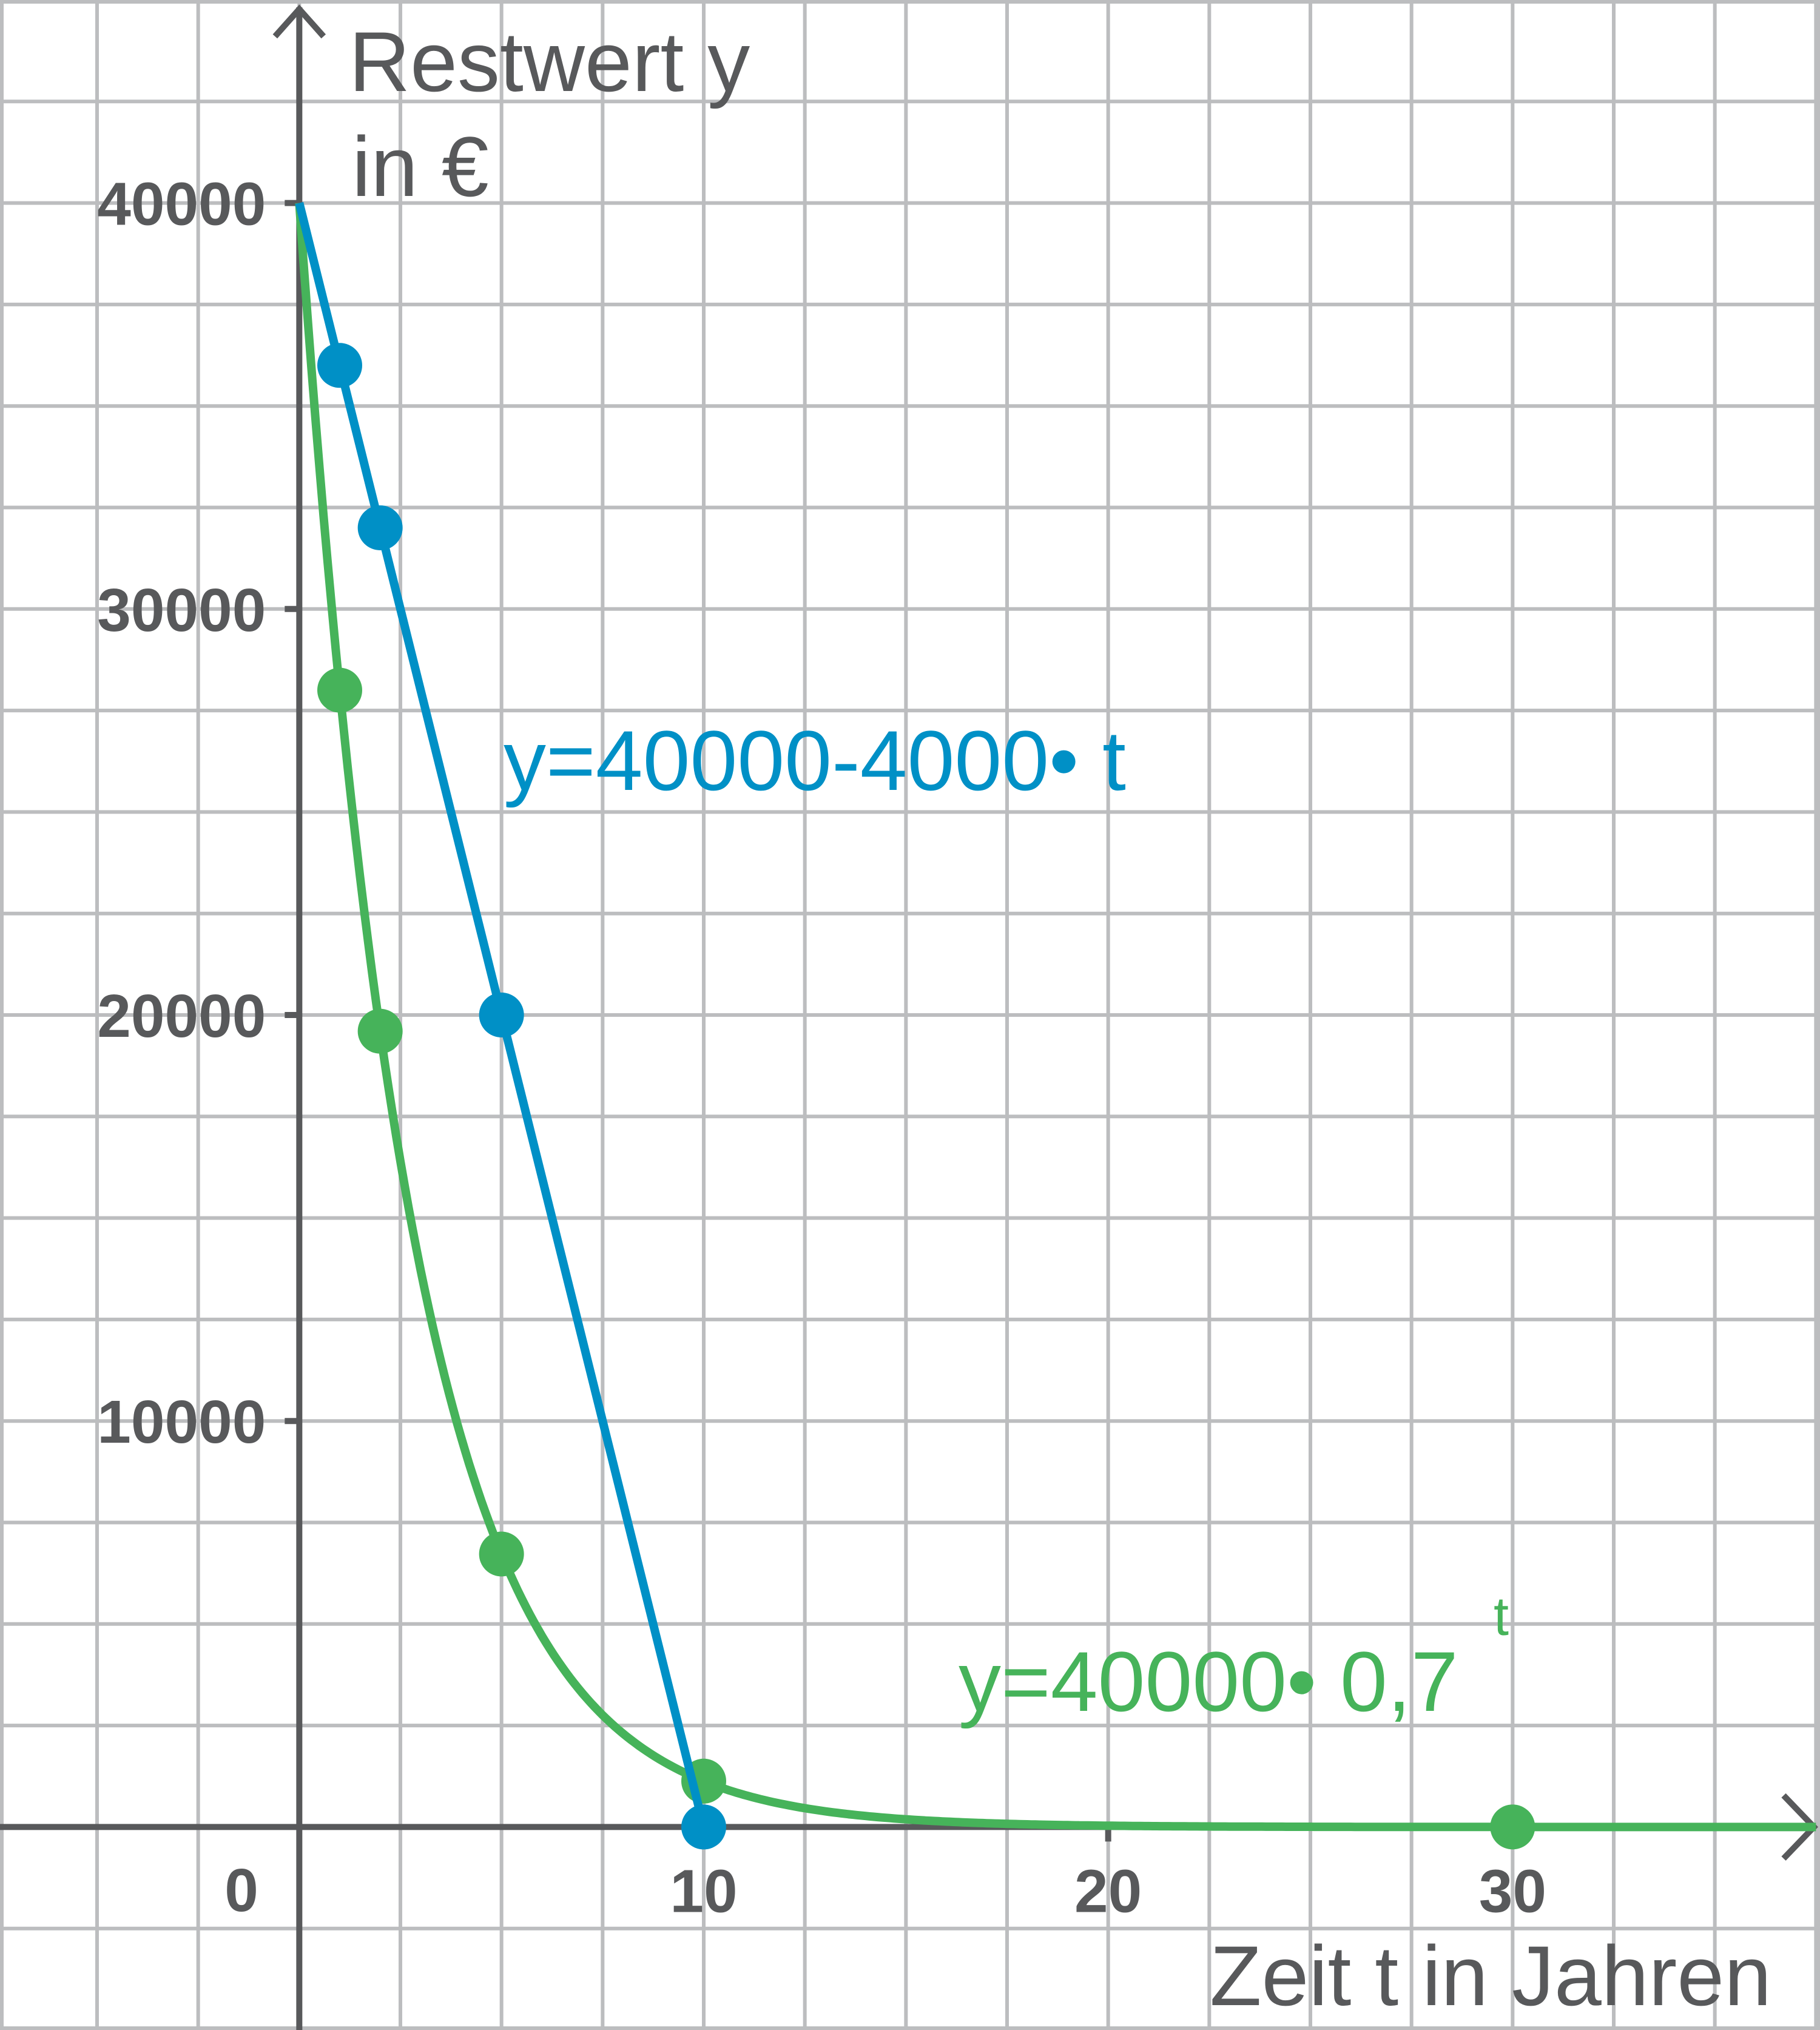 The height and width of the screenshot is (2030, 1820). I want to click on legend-exponential-superscript: t, so click(1501, 1617).